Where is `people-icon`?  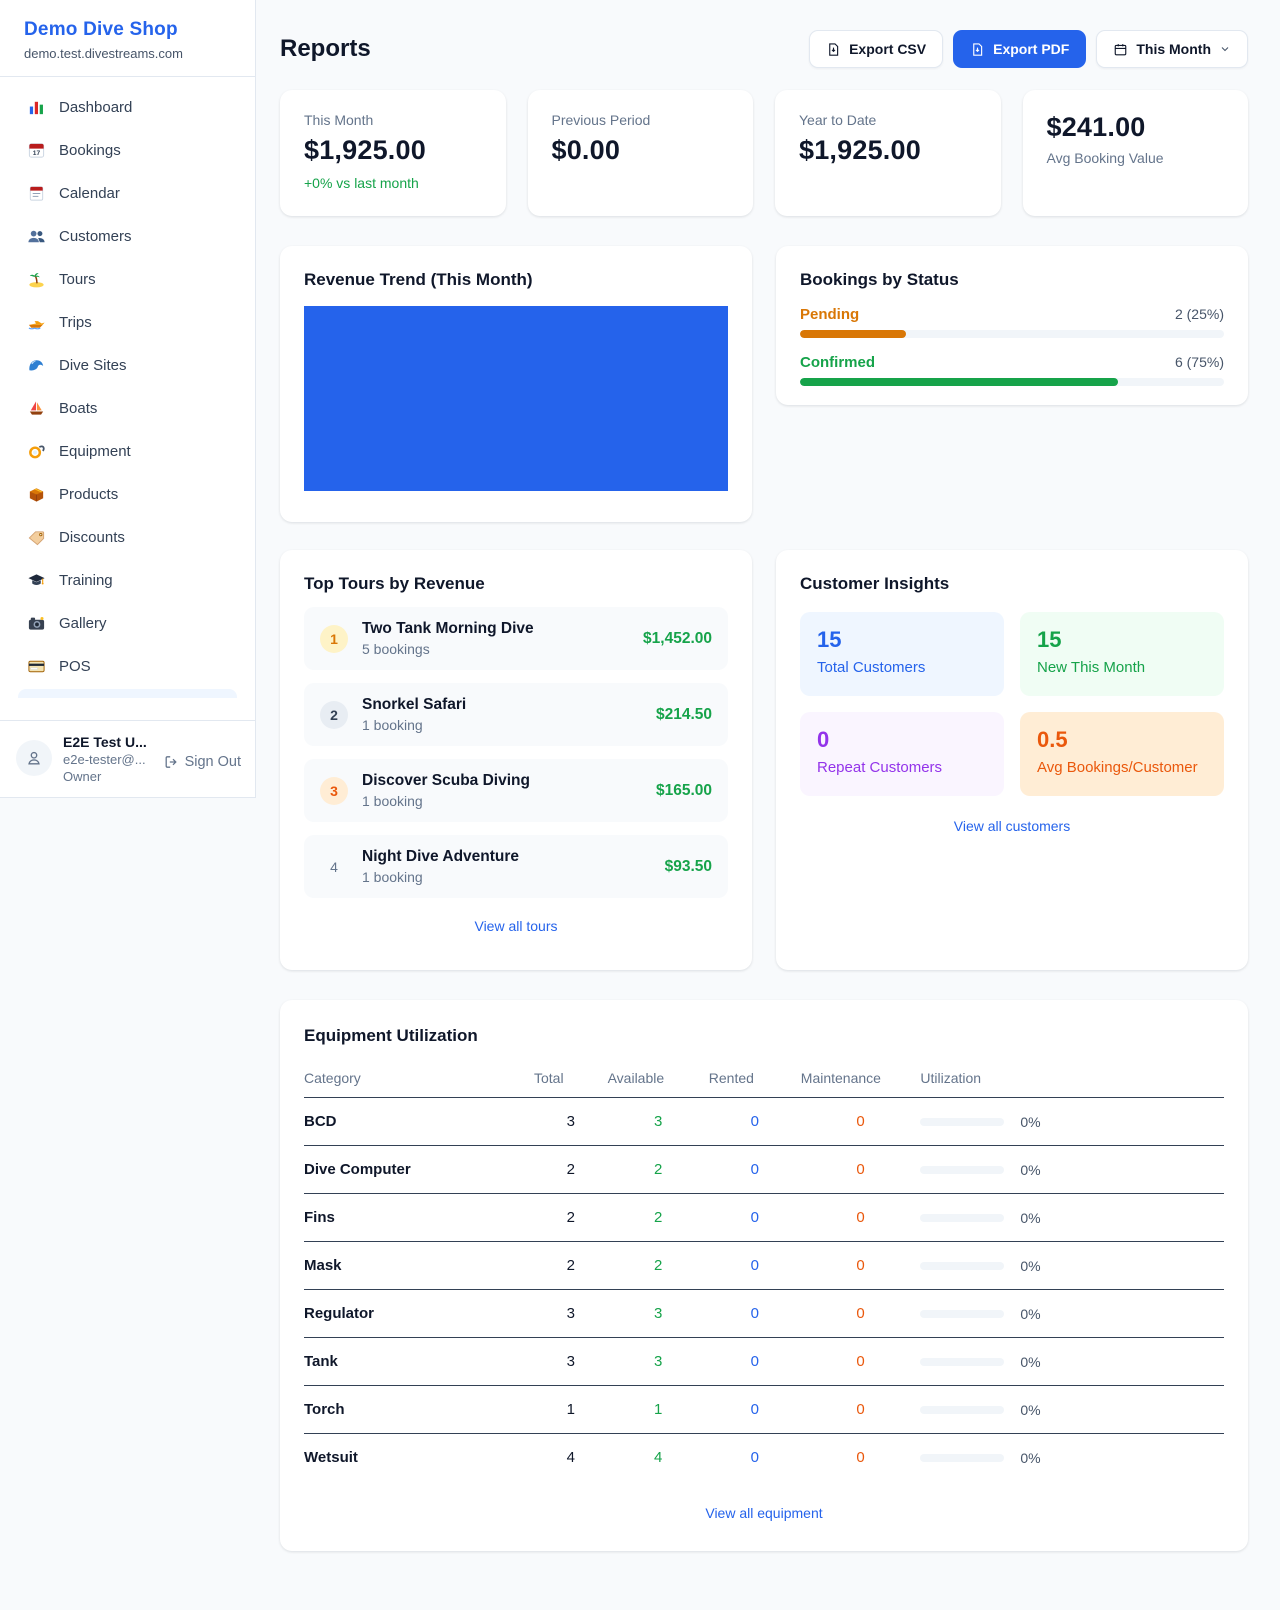
people-icon is located at coordinates (36, 236).